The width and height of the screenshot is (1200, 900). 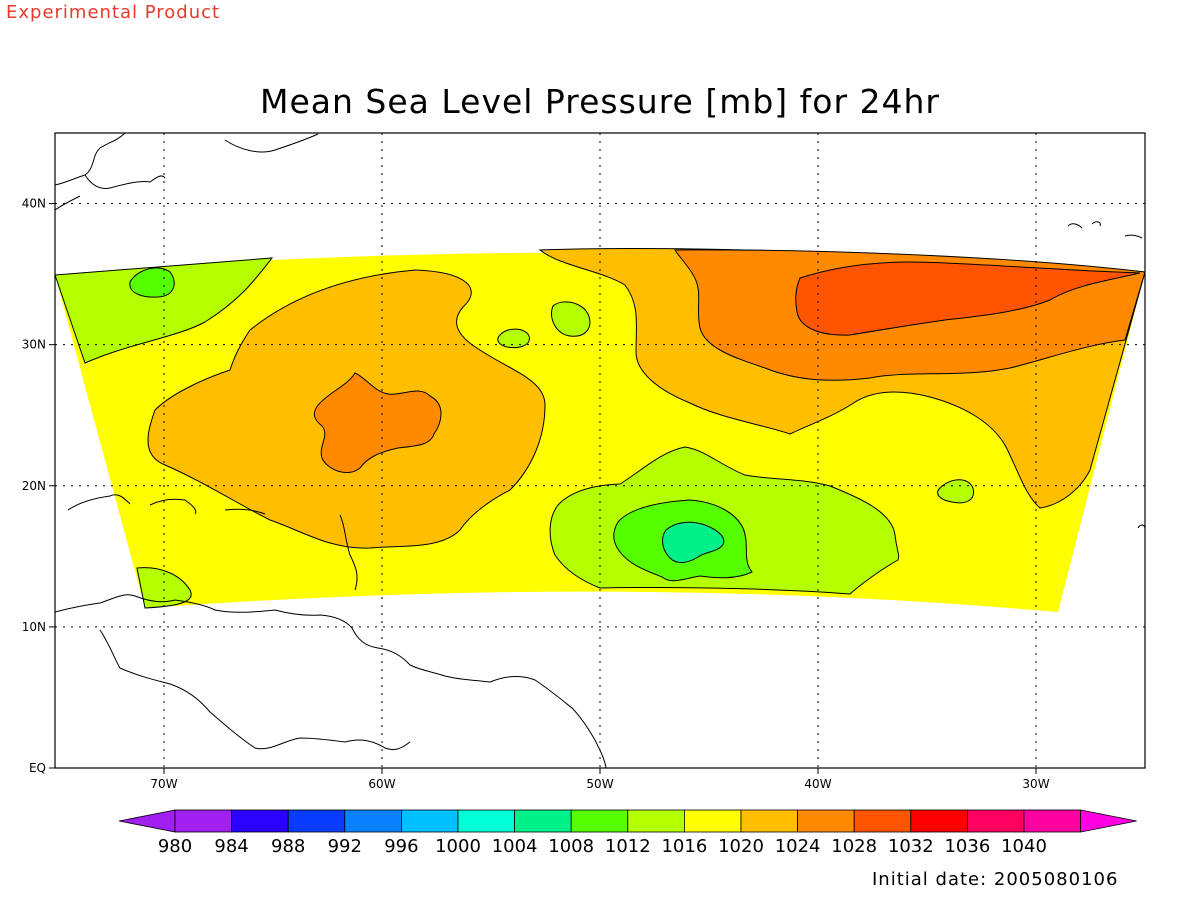 What do you see at coordinates (741, 846) in the screenshot?
I see `colorbar-level-label: 1020` at bounding box center [741, 846].